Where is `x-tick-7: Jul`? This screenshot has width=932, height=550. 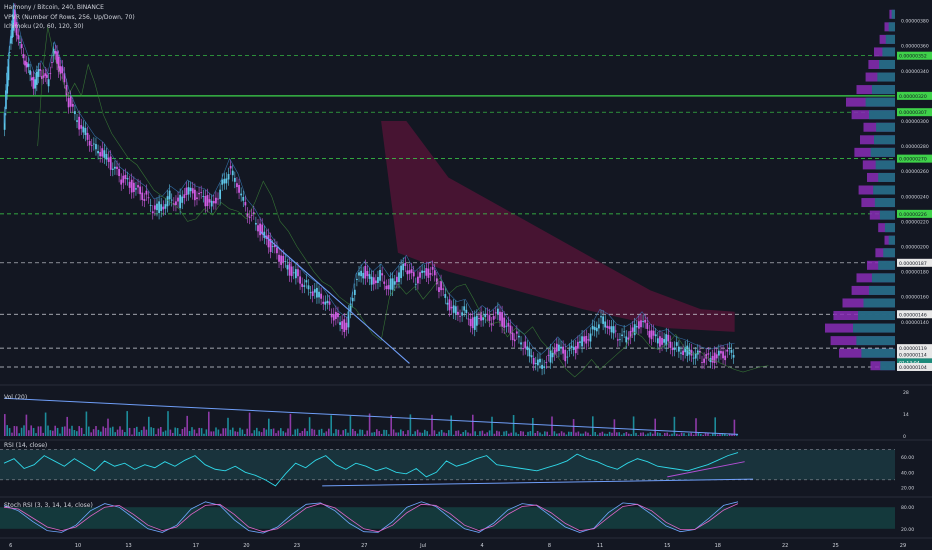
x-tick-7: Jul is located at coordinates (422, 546).